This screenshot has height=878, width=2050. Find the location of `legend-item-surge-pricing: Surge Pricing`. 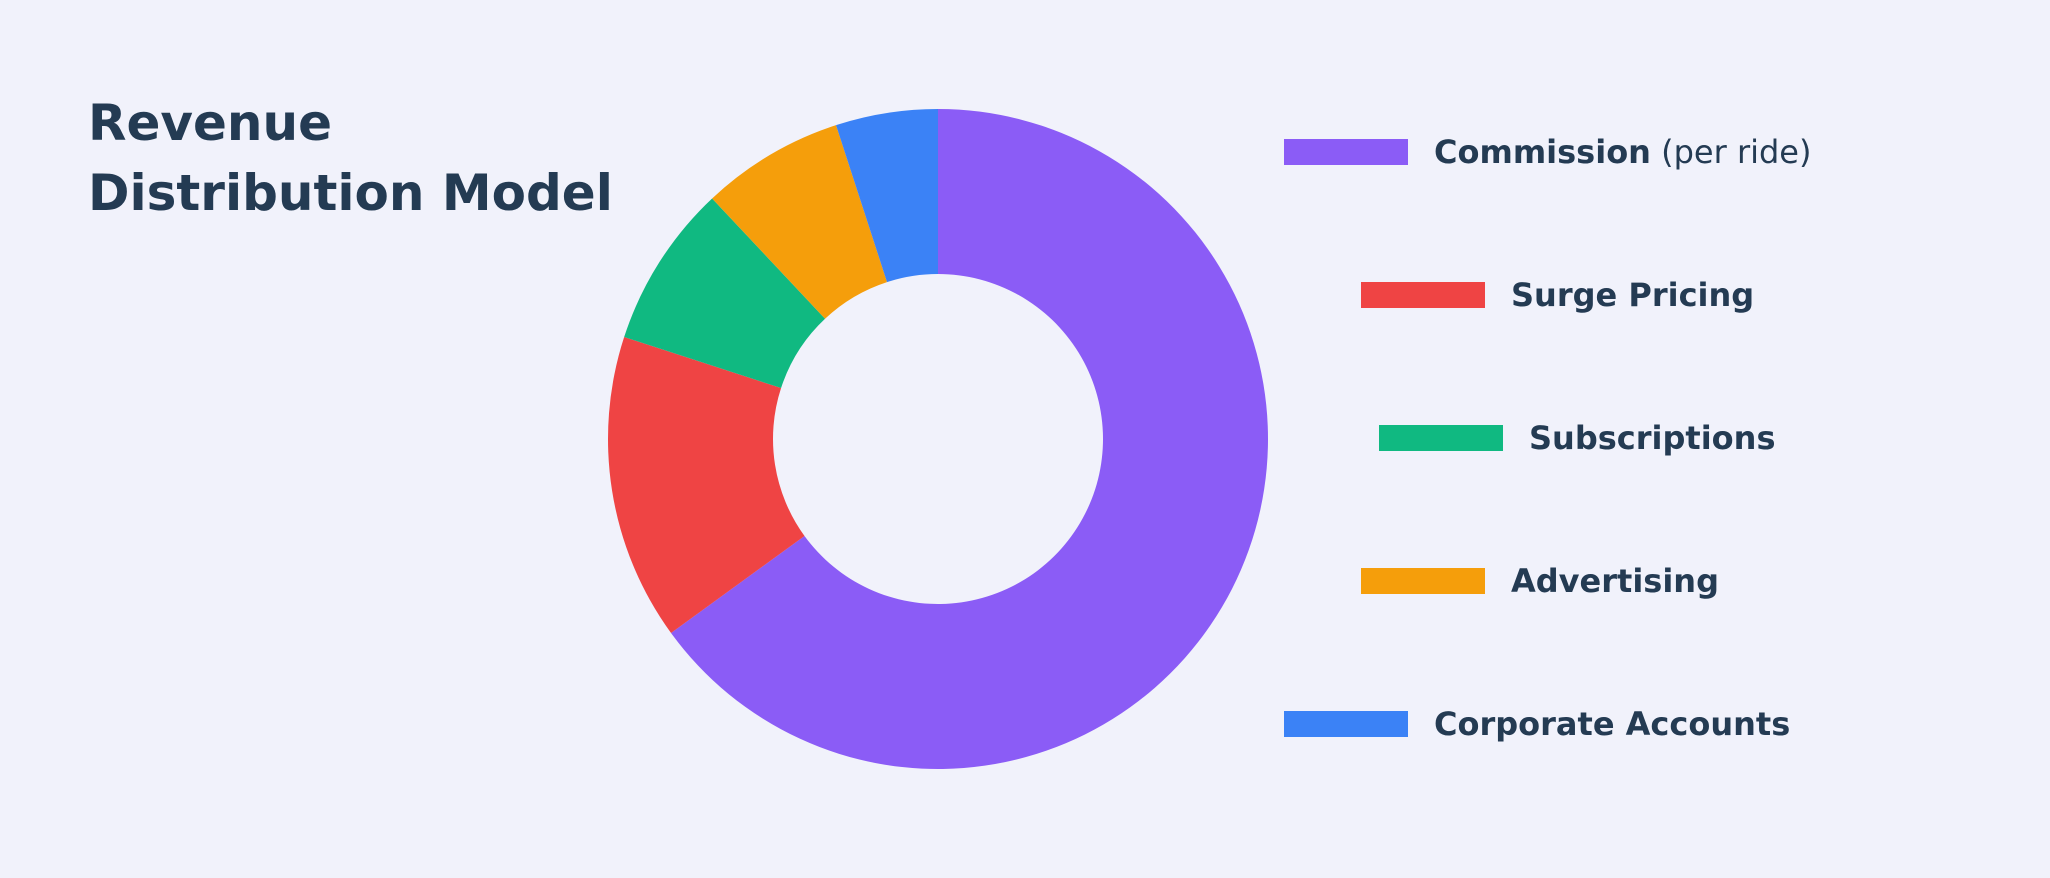

legend-item-surge-pricing: Surge Pricing is located at coordinates (1557, 295).